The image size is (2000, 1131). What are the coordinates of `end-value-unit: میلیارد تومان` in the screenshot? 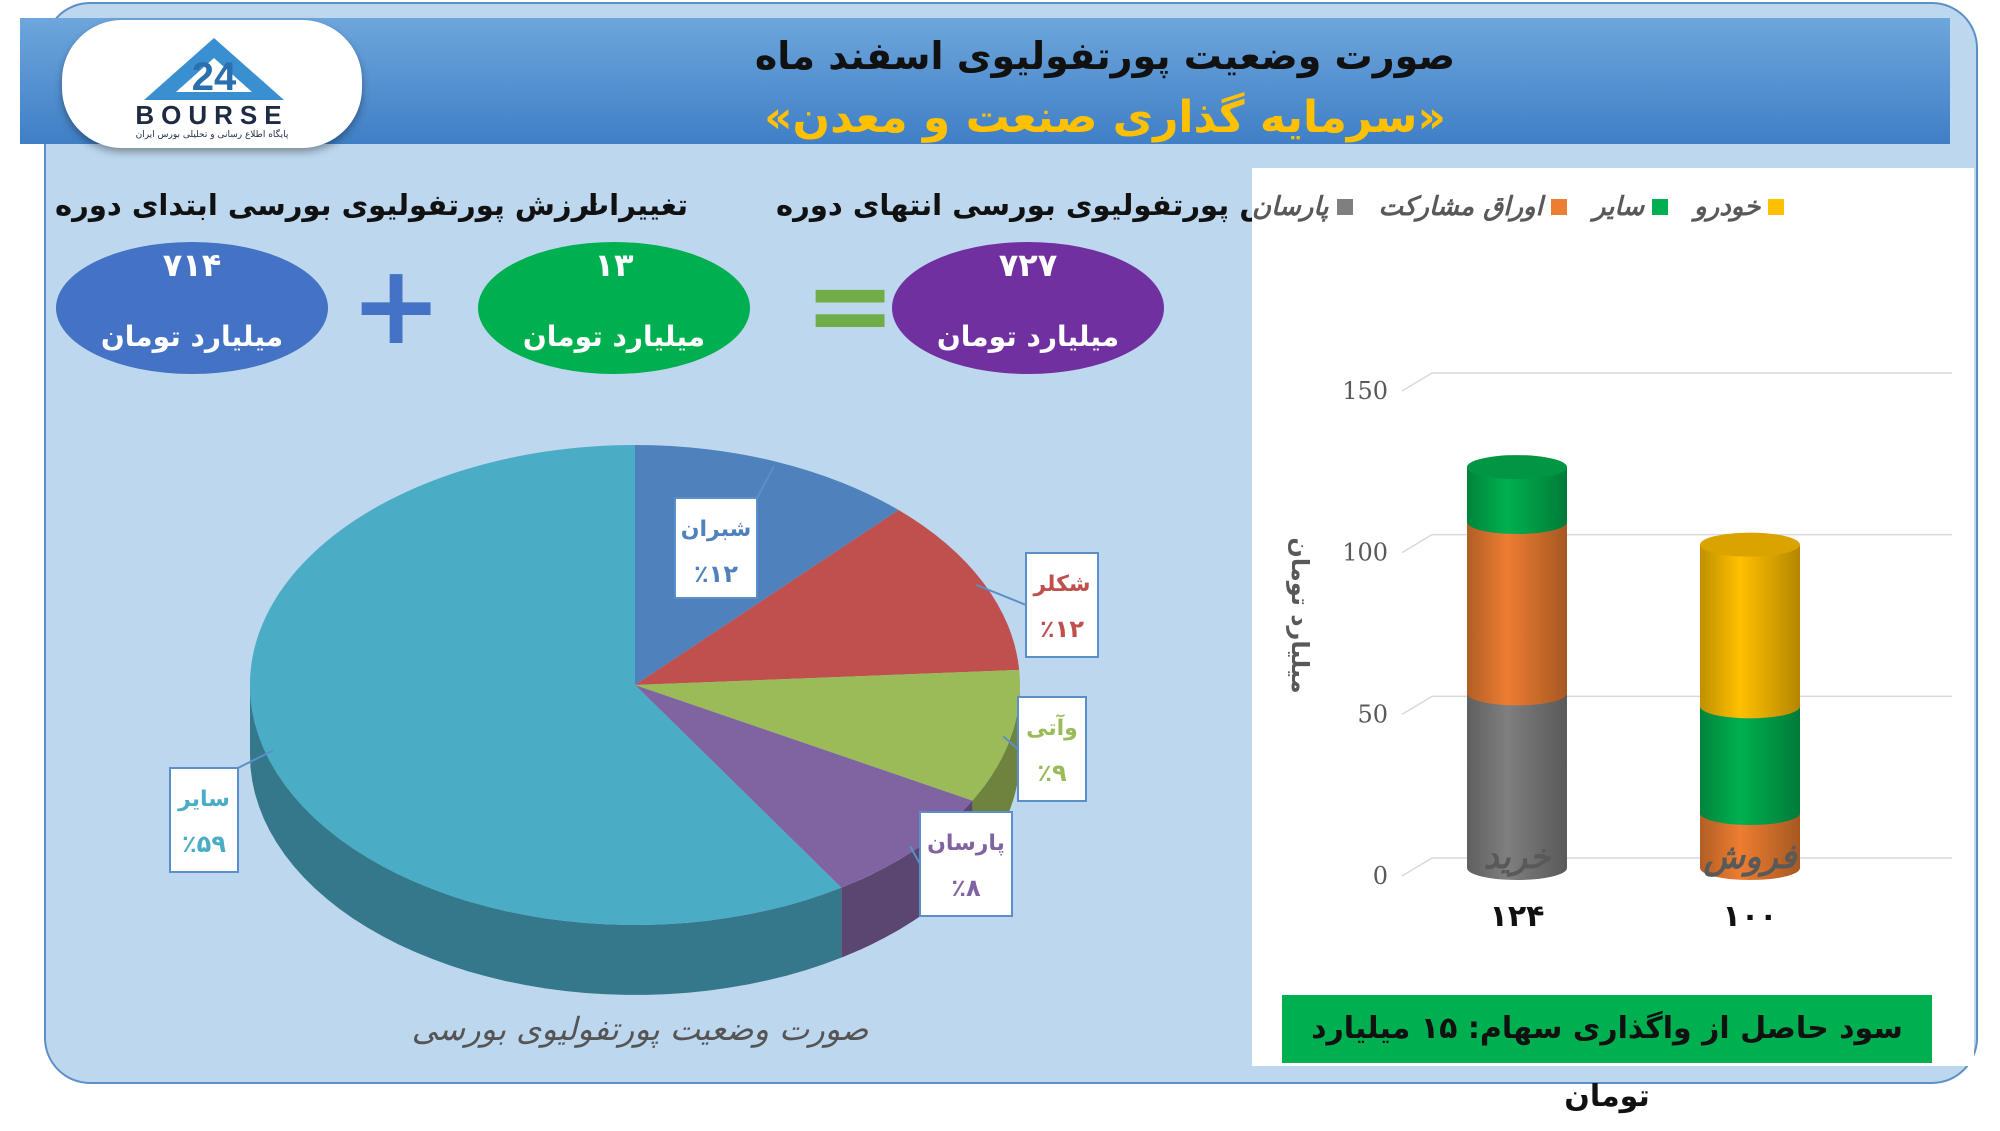 It's located at (1028, 336).